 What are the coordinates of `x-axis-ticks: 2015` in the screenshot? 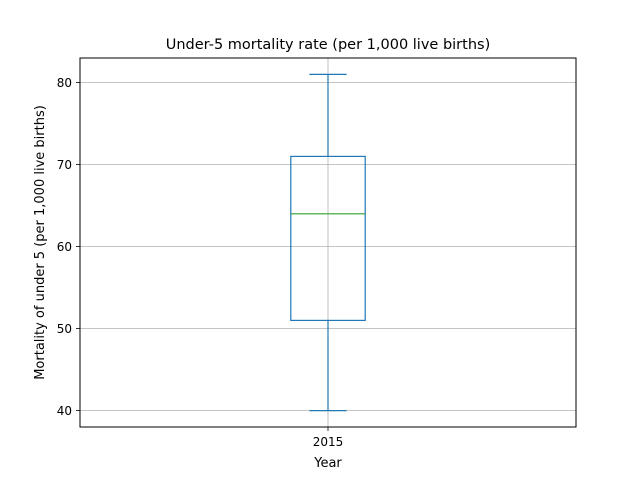 It's located at (328, 438).